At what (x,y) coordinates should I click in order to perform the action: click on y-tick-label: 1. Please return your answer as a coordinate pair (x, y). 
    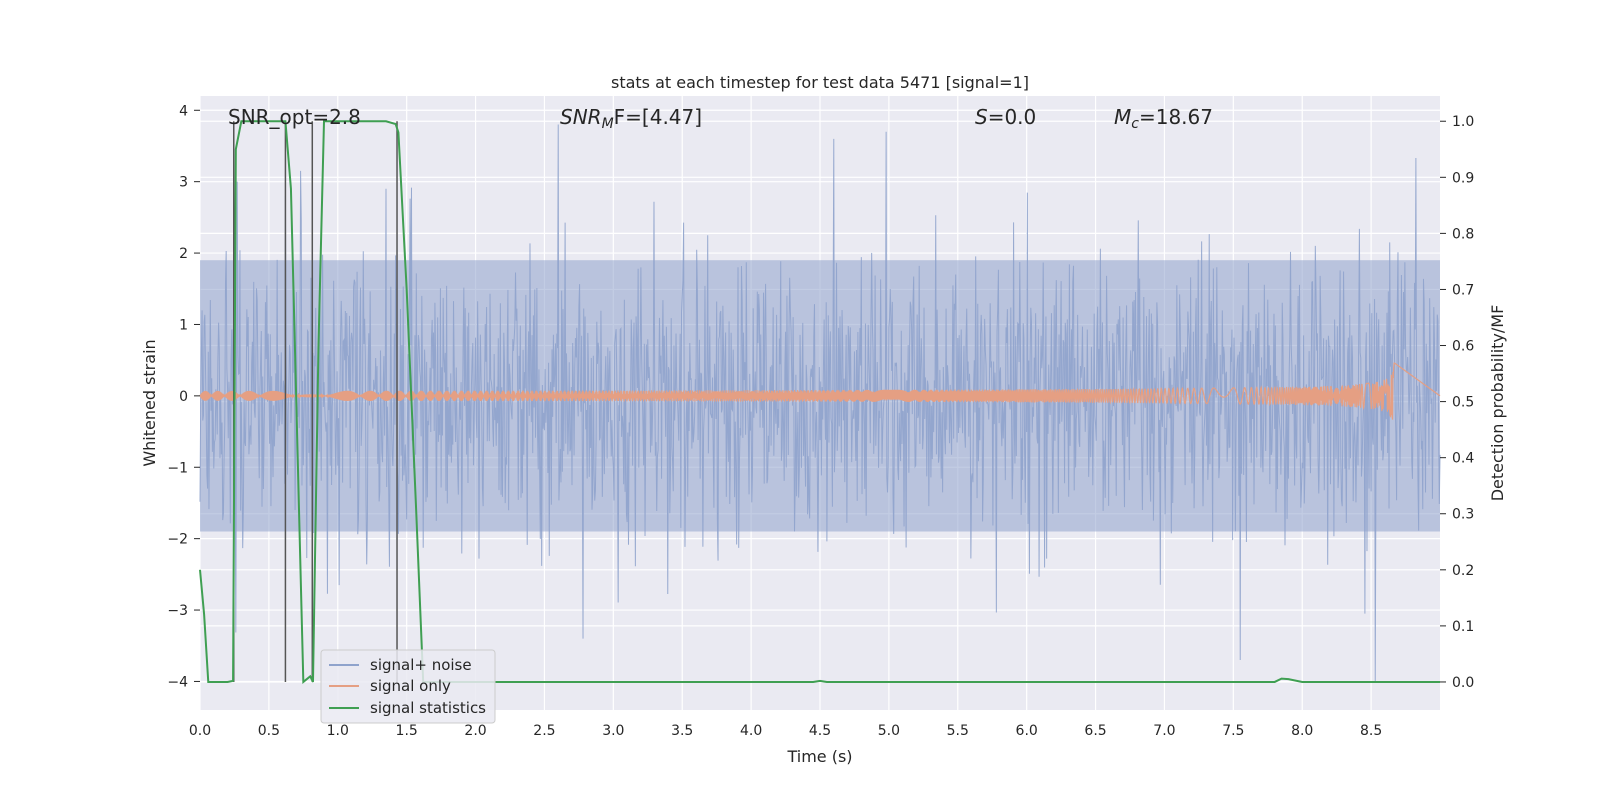
    Looking at the image, I should click on (183, 325).